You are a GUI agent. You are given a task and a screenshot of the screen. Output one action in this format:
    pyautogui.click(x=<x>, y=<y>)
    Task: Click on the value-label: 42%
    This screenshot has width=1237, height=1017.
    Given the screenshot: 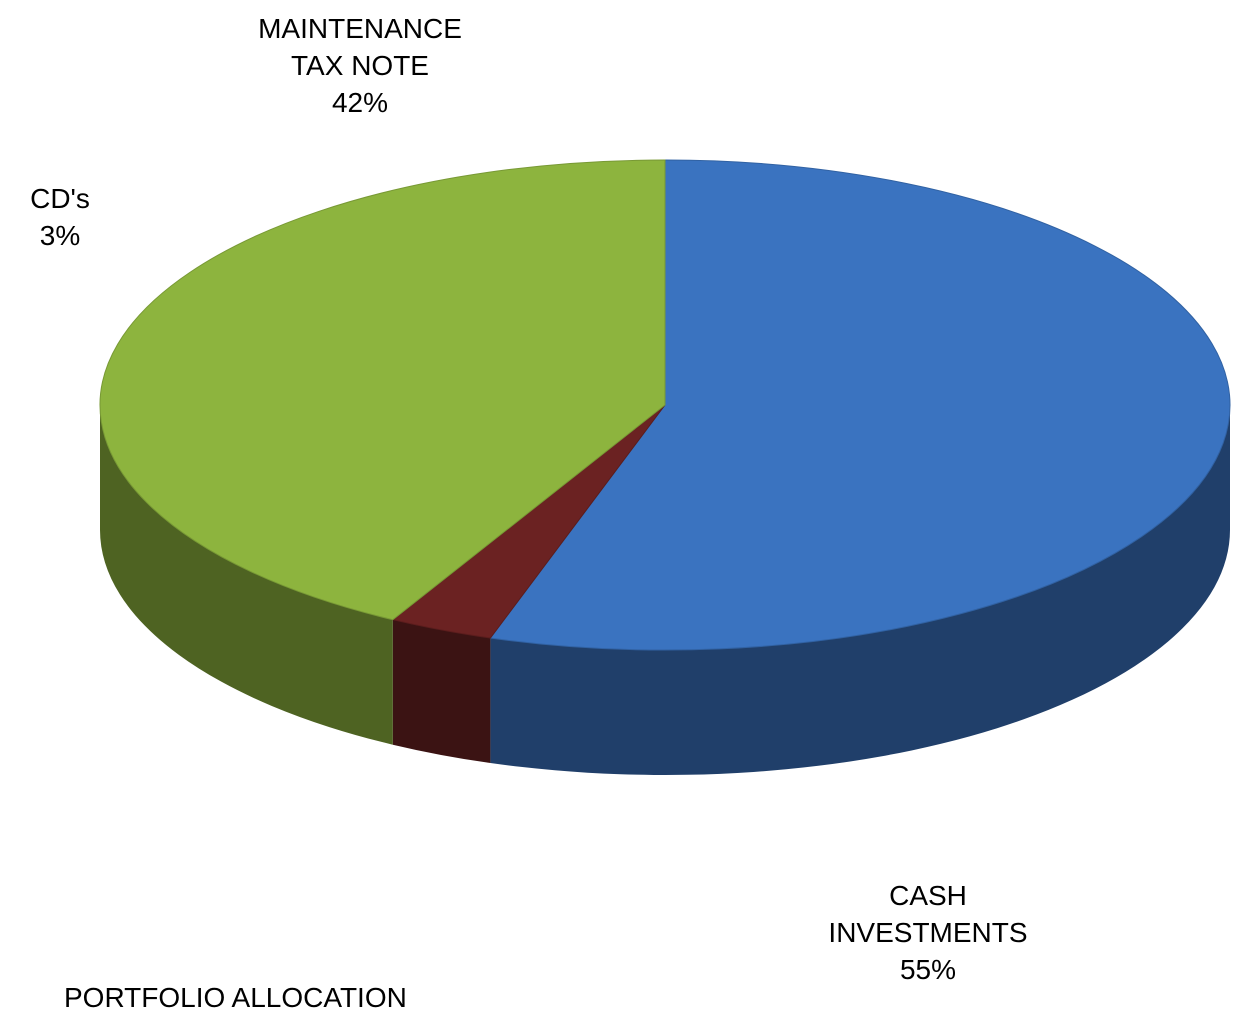 What is the action you would take?
    pyautogui.click(x=360, y=102)
    